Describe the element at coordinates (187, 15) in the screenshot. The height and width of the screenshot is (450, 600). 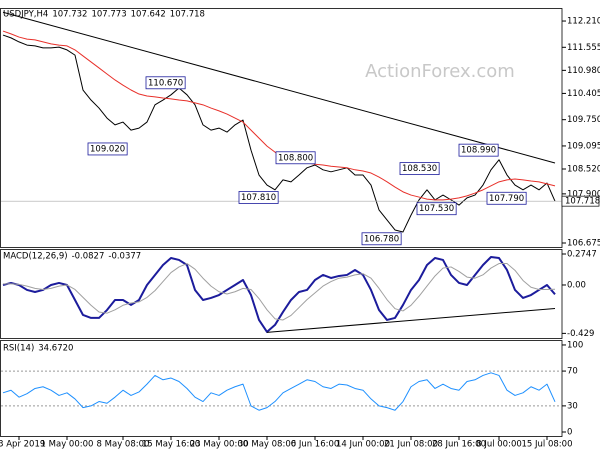
I see `close: 107.718` at that location.